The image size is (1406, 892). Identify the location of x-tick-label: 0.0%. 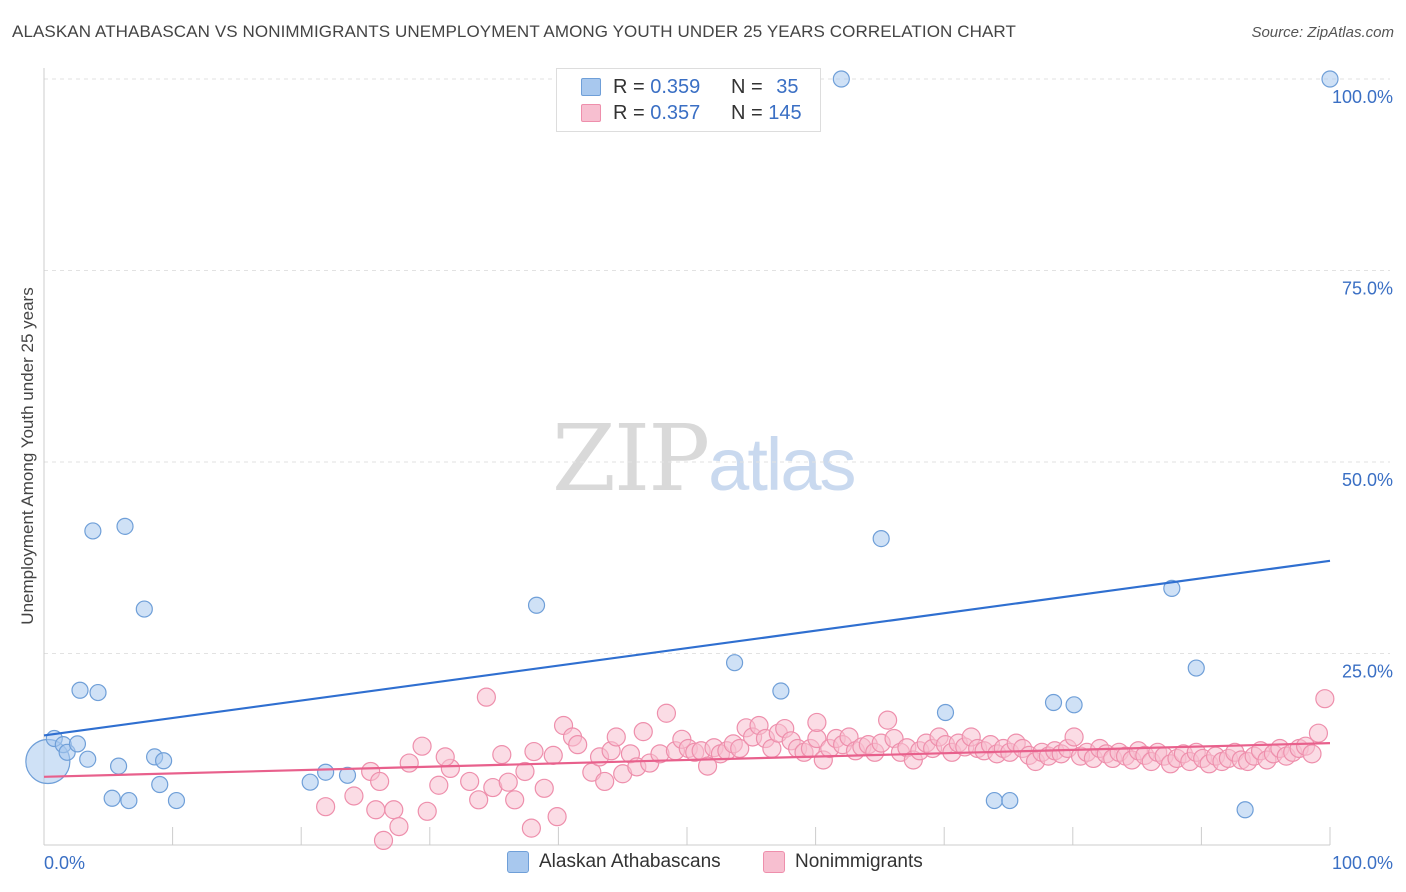
(64, 863).